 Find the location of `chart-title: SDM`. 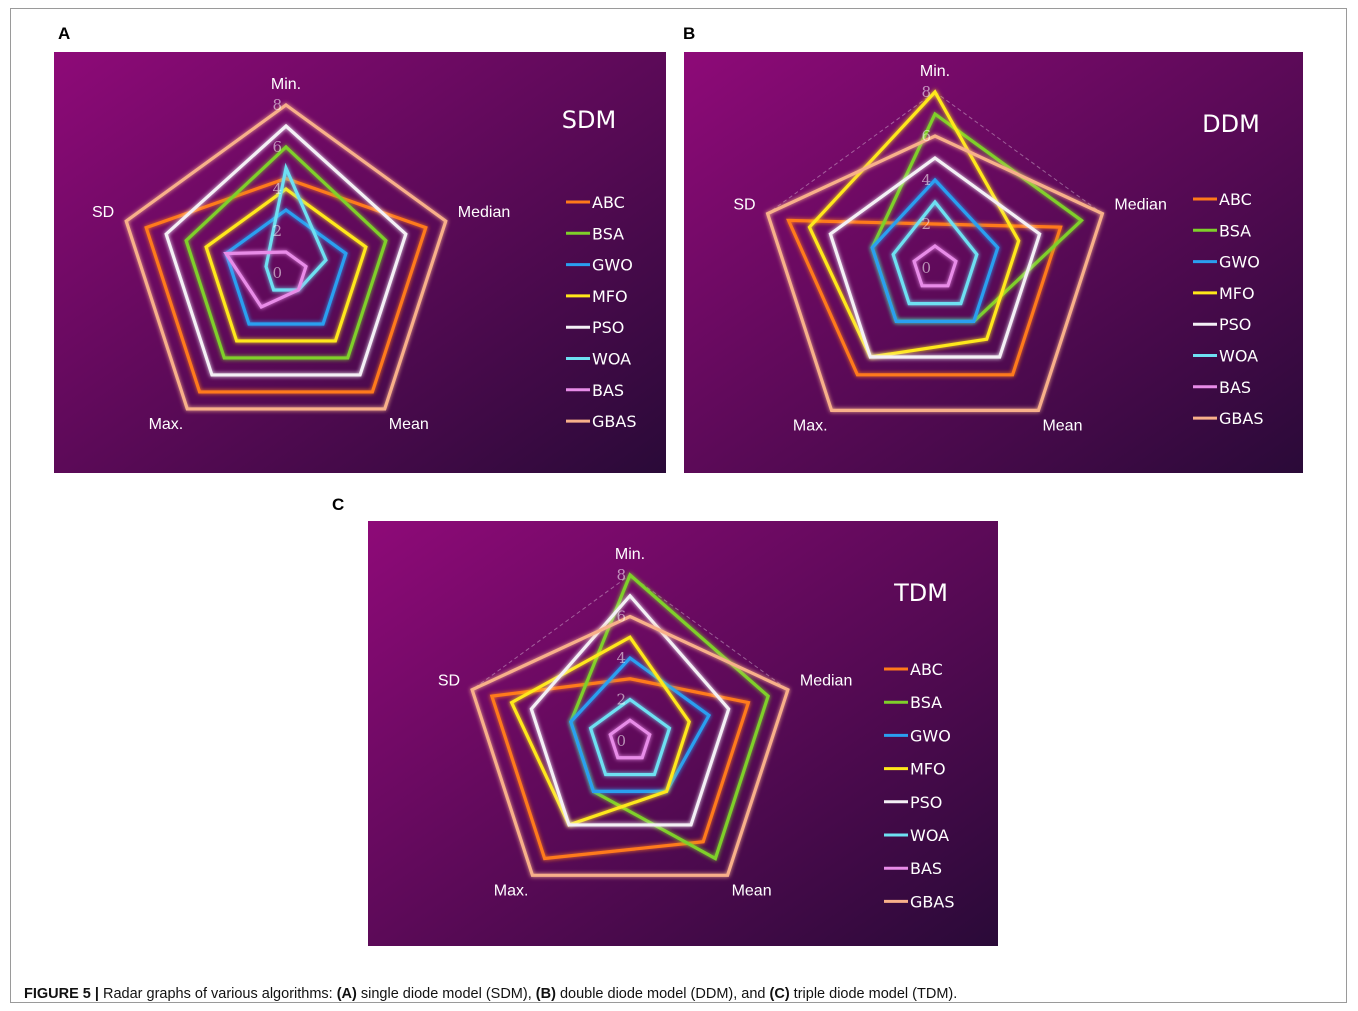

chart-title: SDM is located at coordinates (589, 120).